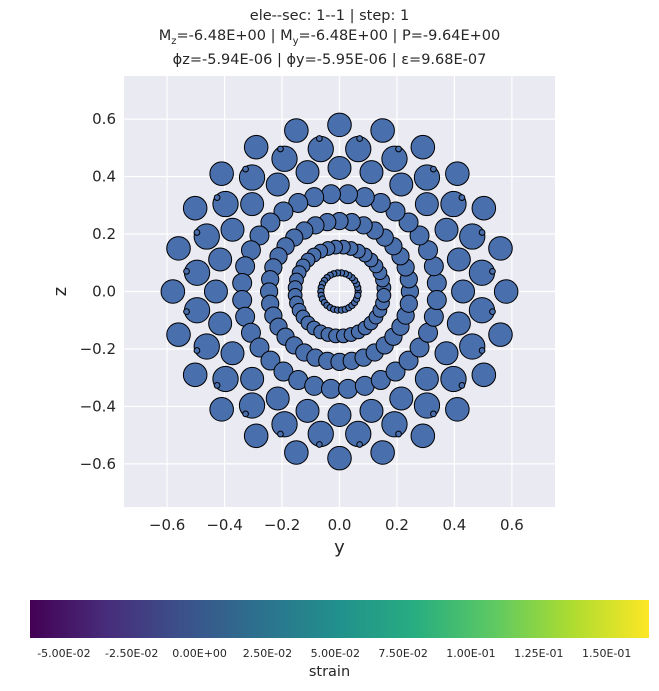  I want to click on y-tick-label: 0.6, so click(104, 119).